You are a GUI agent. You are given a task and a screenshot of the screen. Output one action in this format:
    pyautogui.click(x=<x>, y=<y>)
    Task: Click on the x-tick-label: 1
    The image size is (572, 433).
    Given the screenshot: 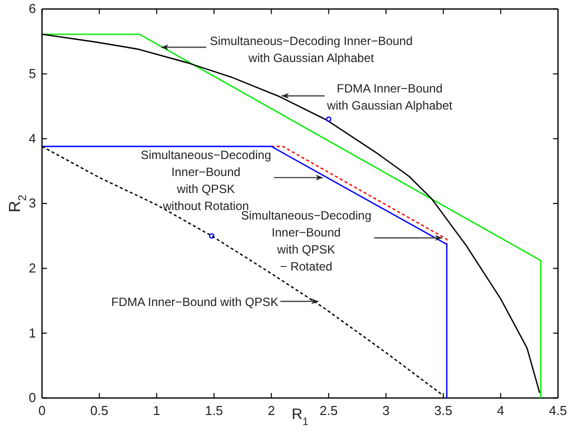 What is the action you would take?
    pyautogui.click(x=156, y=410)
    